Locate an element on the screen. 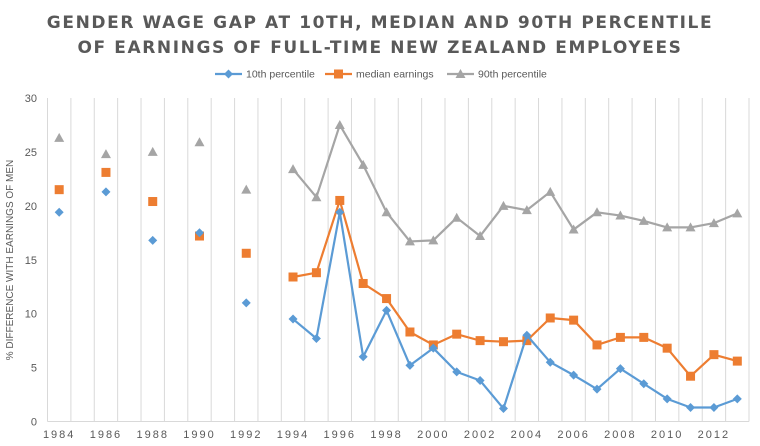  y-tick-label: 30 is located at coordinates (31, 99).